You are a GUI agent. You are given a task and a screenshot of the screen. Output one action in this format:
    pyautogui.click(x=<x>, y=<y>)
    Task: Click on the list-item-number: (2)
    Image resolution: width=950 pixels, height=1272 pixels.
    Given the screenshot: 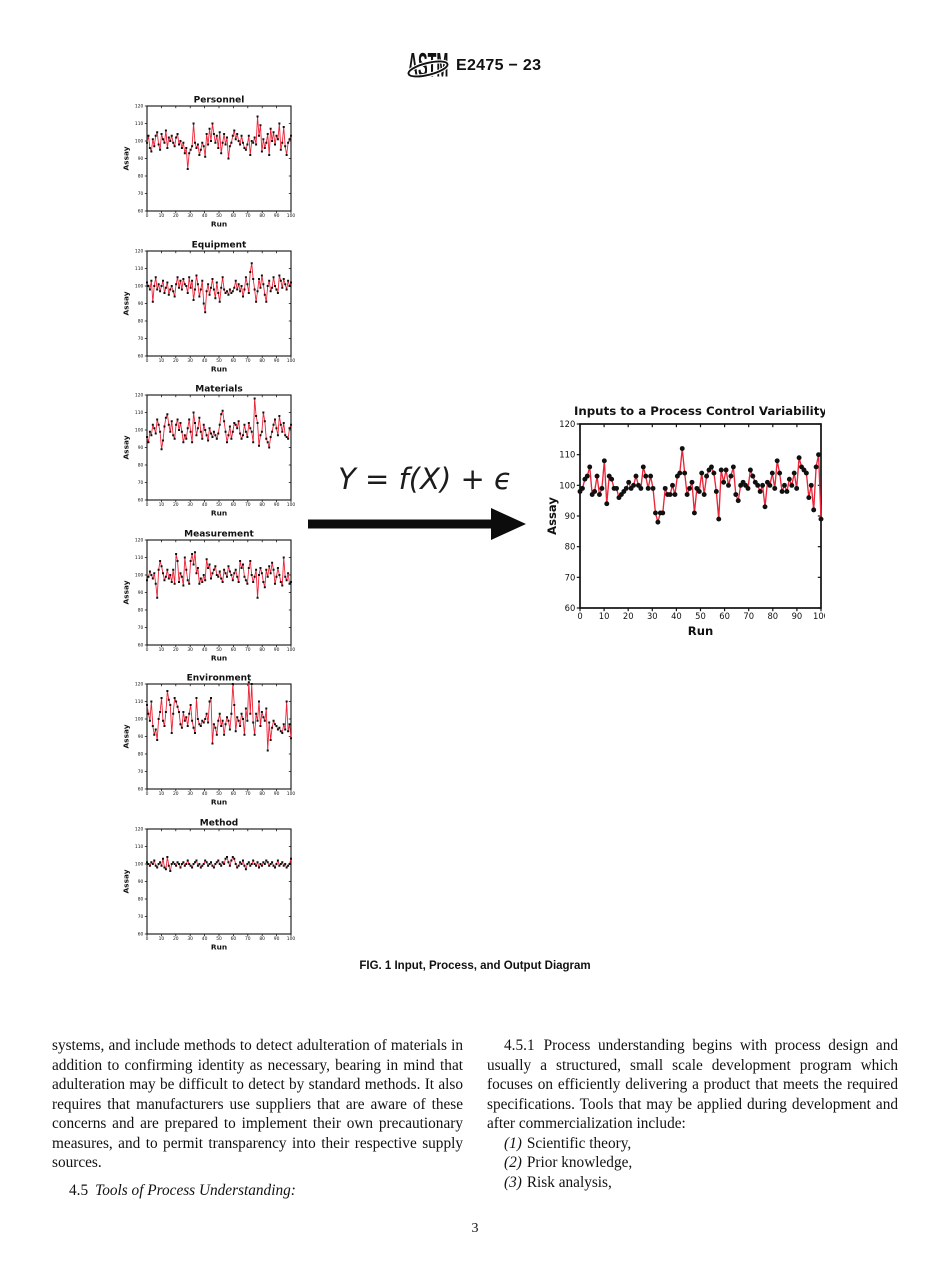 What is the action you would take?
    pyautogui.click(x=513, y=1162)
    